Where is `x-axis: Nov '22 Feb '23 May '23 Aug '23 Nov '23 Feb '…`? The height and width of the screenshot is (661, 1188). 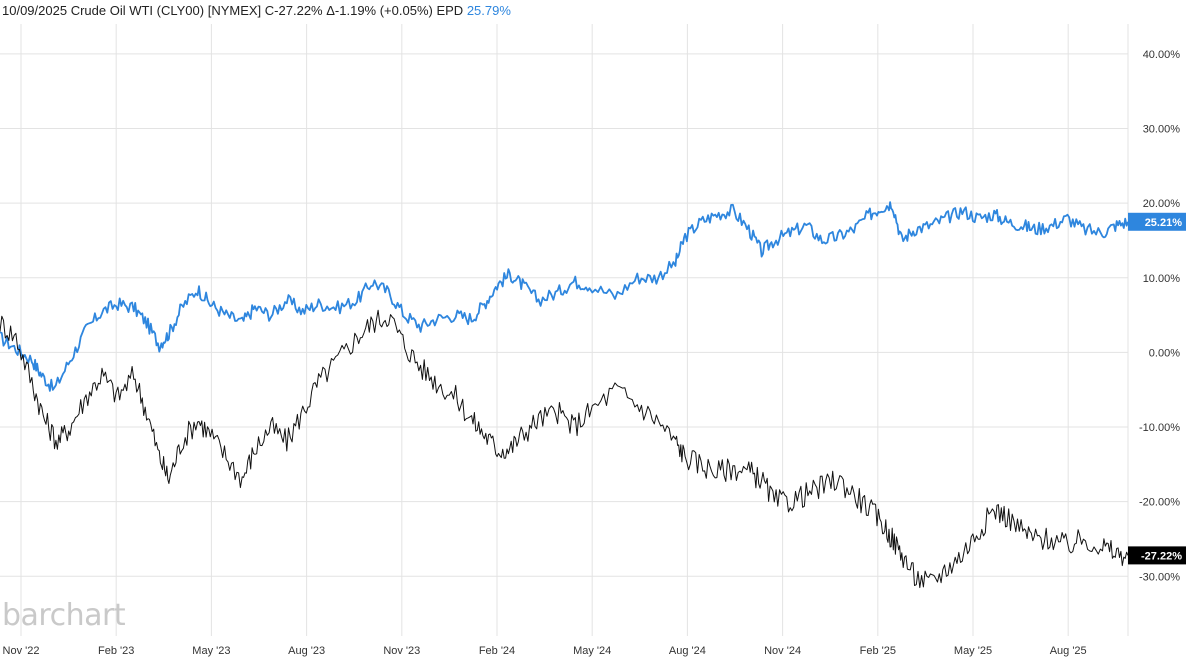 x-axis: Nov '22 Feb '23 May '23 Aug '23 Nov '23 Feb '… is located at coordinates (545, 651).